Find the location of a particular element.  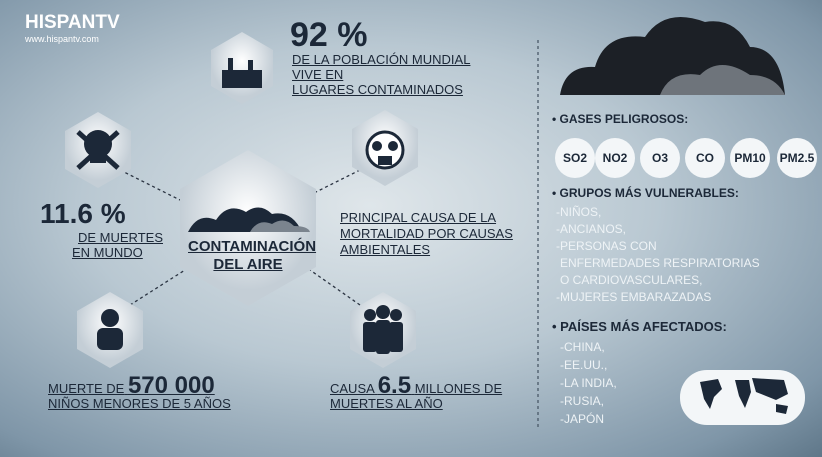

left-stat-line: EN MUNDO is located at coordinates (107, 252).